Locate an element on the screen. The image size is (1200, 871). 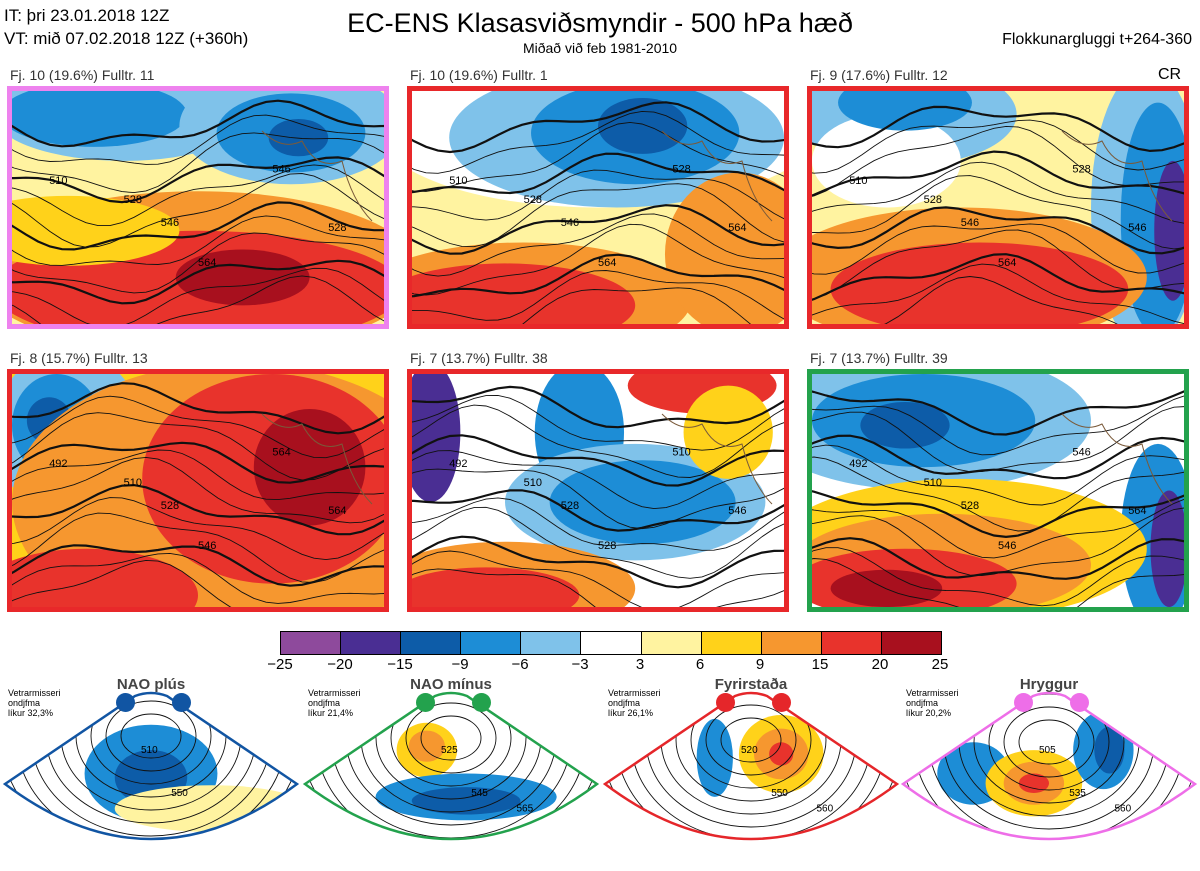
cluster-caption-6: Fj. 7 (13.7%) Fulltr. 39 is located at coordinates (879, 358).